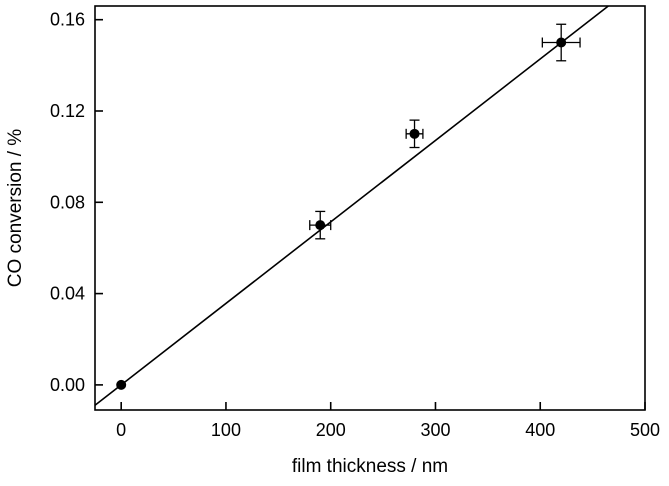 The width and height of the screenshot is (669, 486). I want to click on x-axis-title: film thickness / nm, so click(370, 466).